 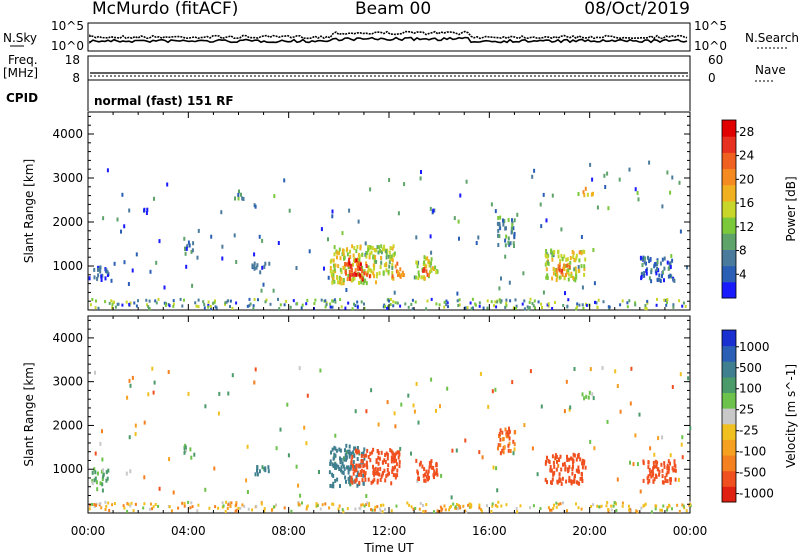 What do you see at coordinates (791, 208) in the screenshot?
I see `power-colorbar-label: Power [dB]` at bounding box center [791, 208].